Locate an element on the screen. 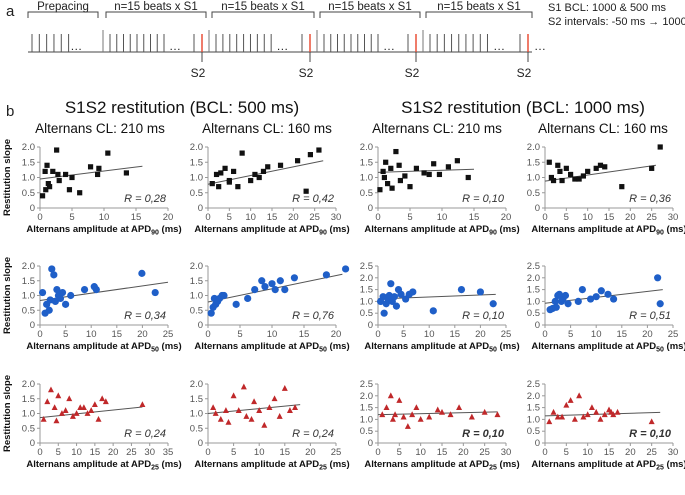  x-axis-label: Alternans amplitude at APD50 (ms) is located at coordinates (271, 347).